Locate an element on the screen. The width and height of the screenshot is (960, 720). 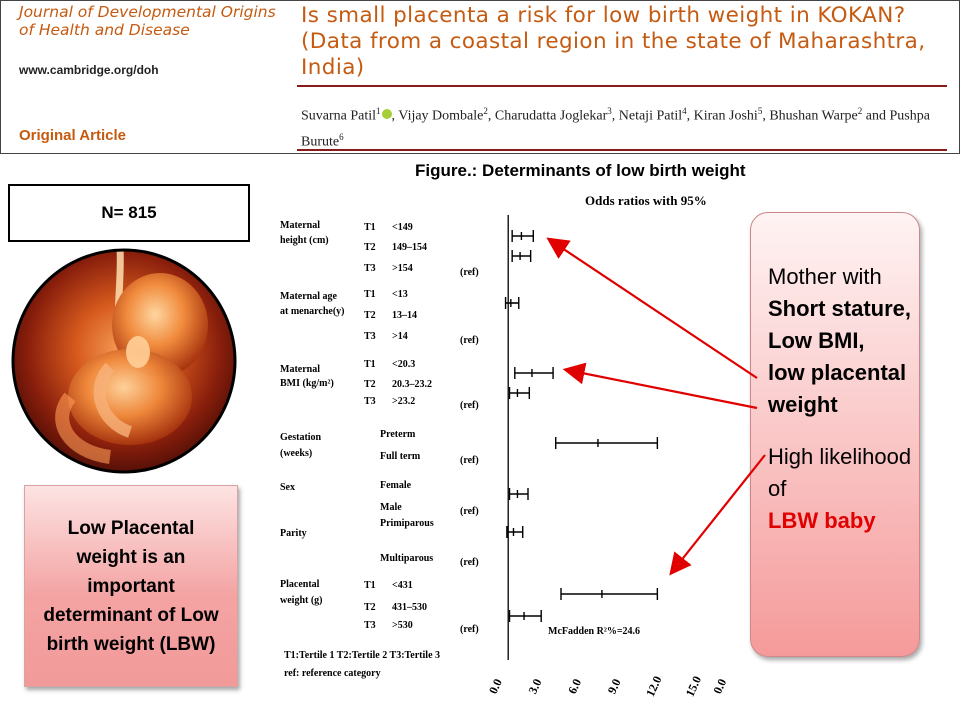
fit-annotation: McFadden R²%=24.6 is located at coordinates (594, 631).